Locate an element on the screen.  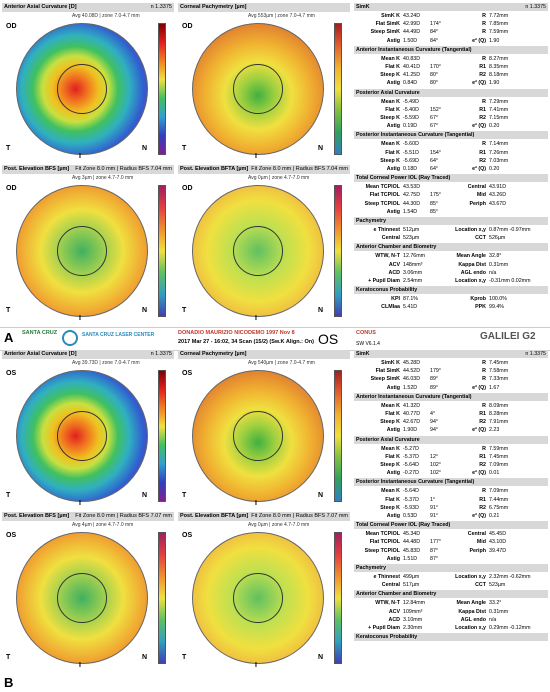
row-axis: 12° is located at coordinates (434, 456).